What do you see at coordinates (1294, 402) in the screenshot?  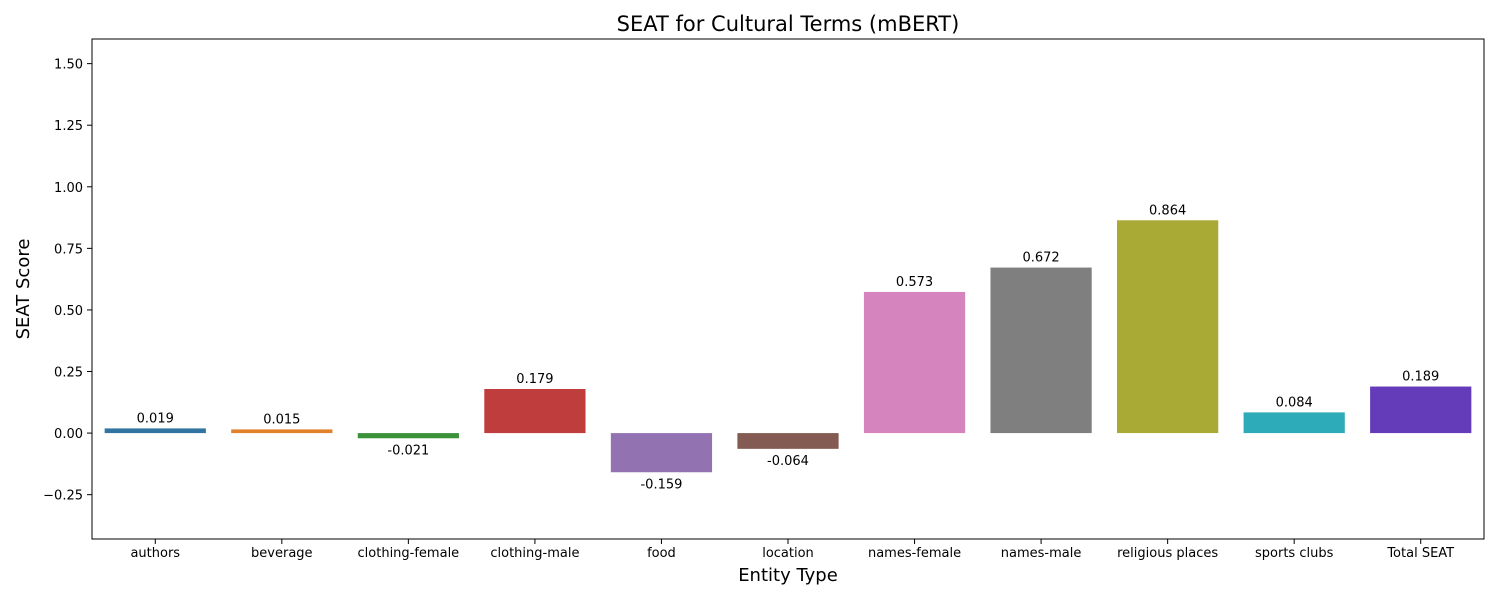 I see `bar-value-label: 0.084` at bounding box center [1294, 402].